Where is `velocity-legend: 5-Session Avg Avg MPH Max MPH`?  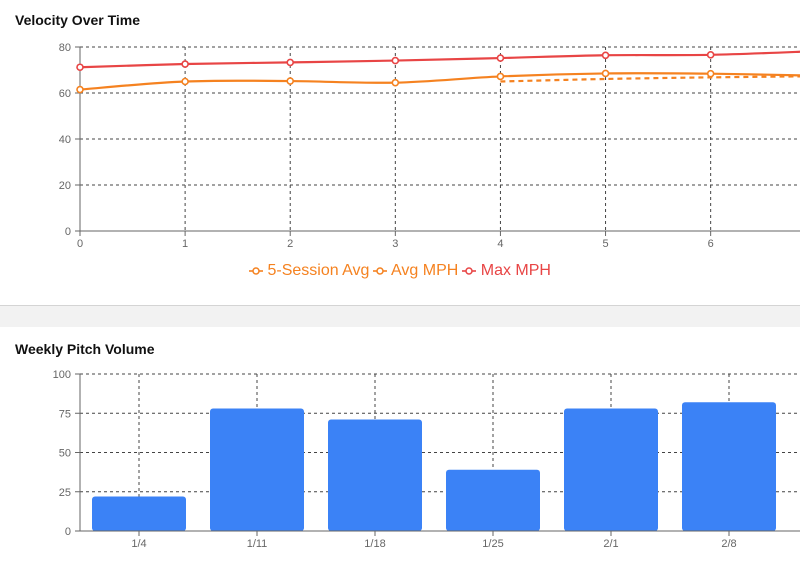
velocity-legend: 5-Session Avg Avg MPH Max MPH is located at coordinates (400, 271).